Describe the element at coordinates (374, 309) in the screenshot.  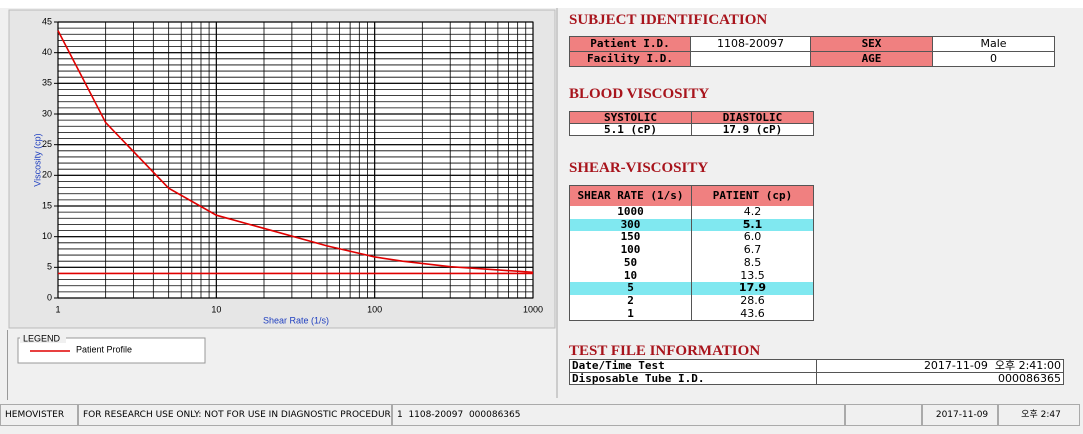
I see `x-tick-label: 100` at that location.